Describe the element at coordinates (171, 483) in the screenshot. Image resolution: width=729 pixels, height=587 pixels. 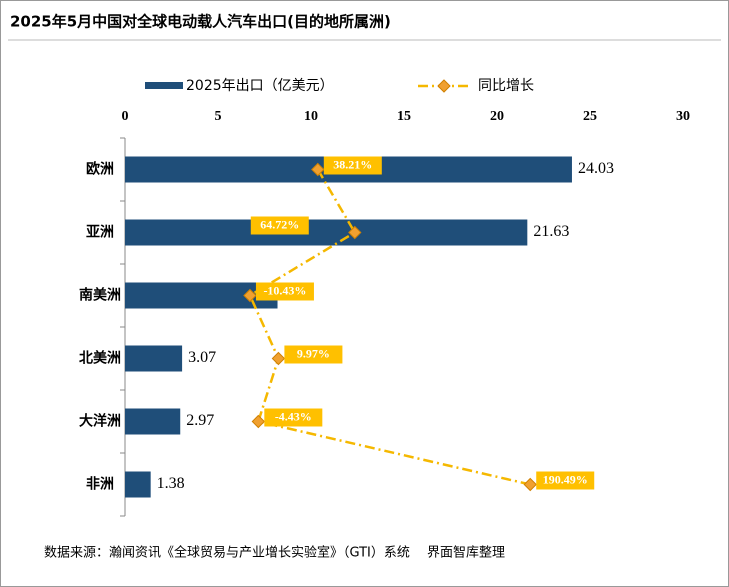
I see `bar-value-label: 1.38` at that location.